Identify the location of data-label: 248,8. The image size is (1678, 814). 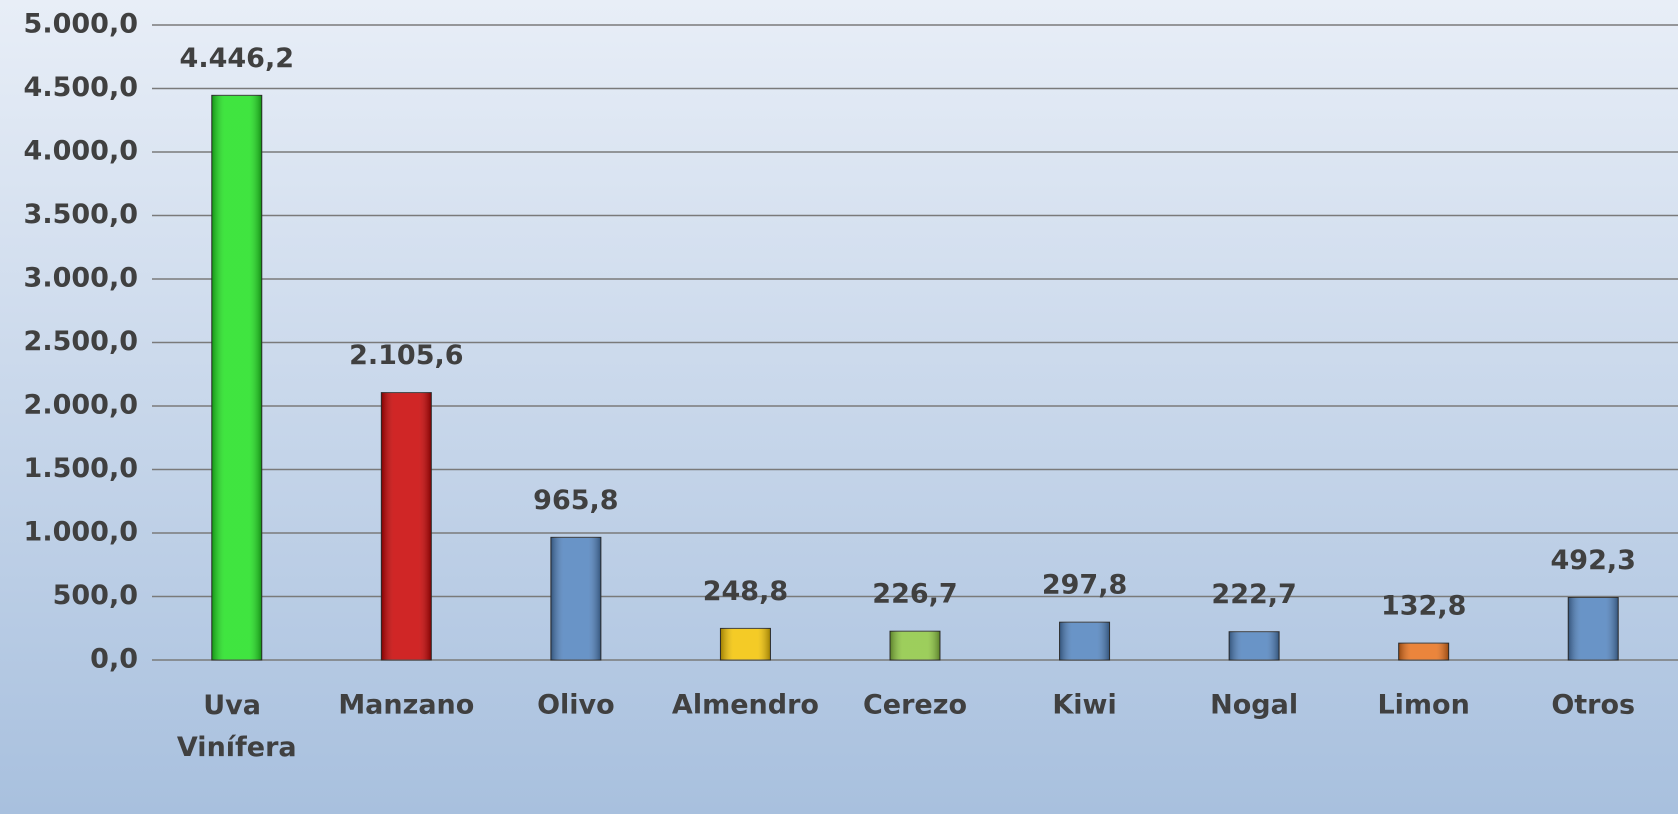
(745, 591).